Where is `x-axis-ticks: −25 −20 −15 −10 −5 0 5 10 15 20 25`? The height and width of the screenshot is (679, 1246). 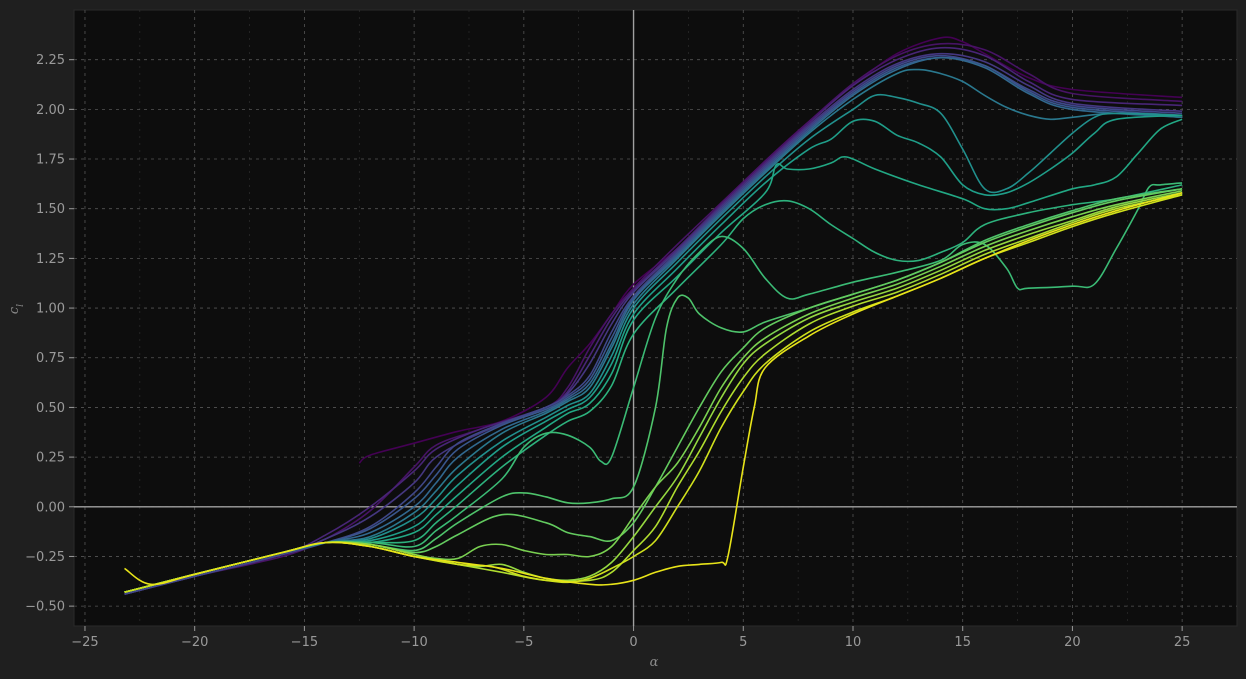
x-axis-ticks: −25 −20 −15 −10 −5 0 5 10 15 20 25 is located at coordinates (630, 638).